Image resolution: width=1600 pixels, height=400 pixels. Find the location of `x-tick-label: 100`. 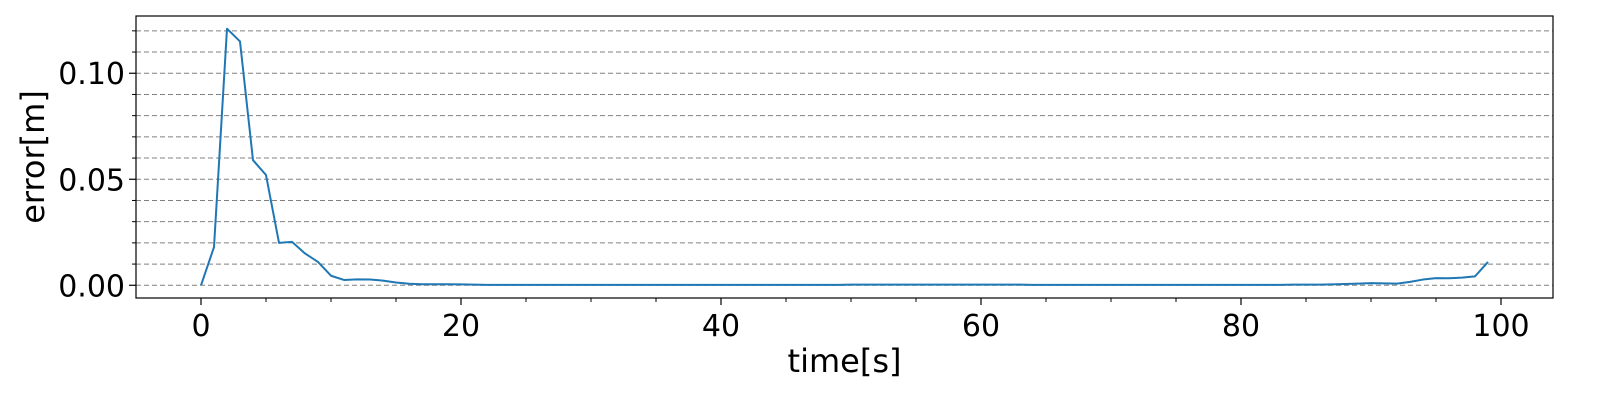

x-tick-label: 100 is located at coordinates (1500, 326).